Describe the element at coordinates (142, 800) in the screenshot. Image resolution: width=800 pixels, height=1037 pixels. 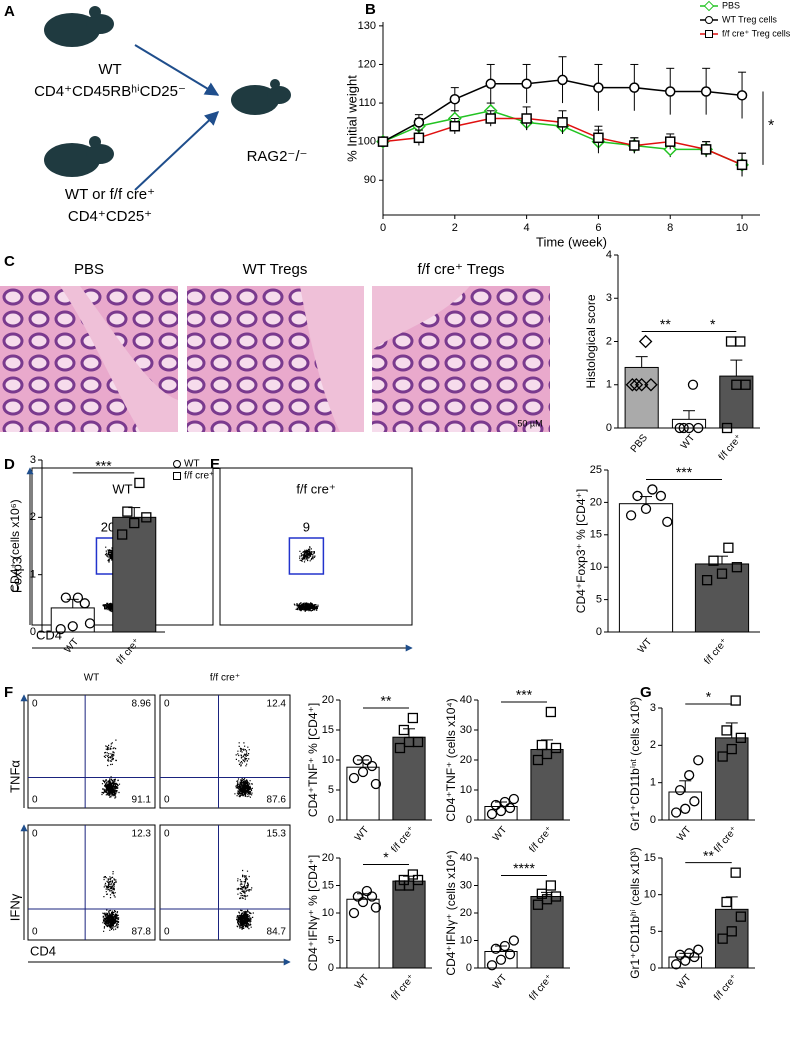
I see `quadrant-value: 91.1` at that location.